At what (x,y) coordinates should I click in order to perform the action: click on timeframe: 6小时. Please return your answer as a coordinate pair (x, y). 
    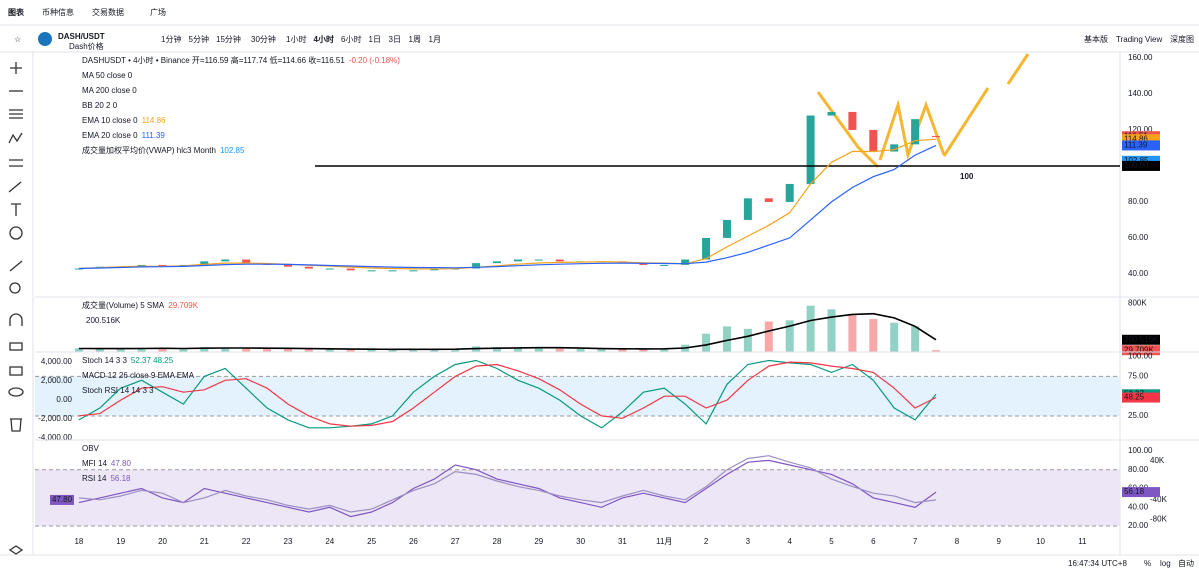
    Looking at the image, I should click on (351, 39).